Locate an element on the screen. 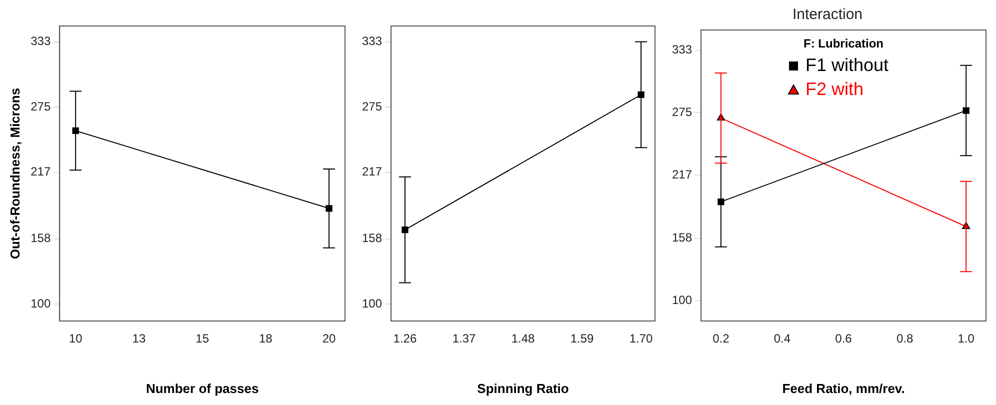  legend-label: F1 without is located at coordinates (847, 64).